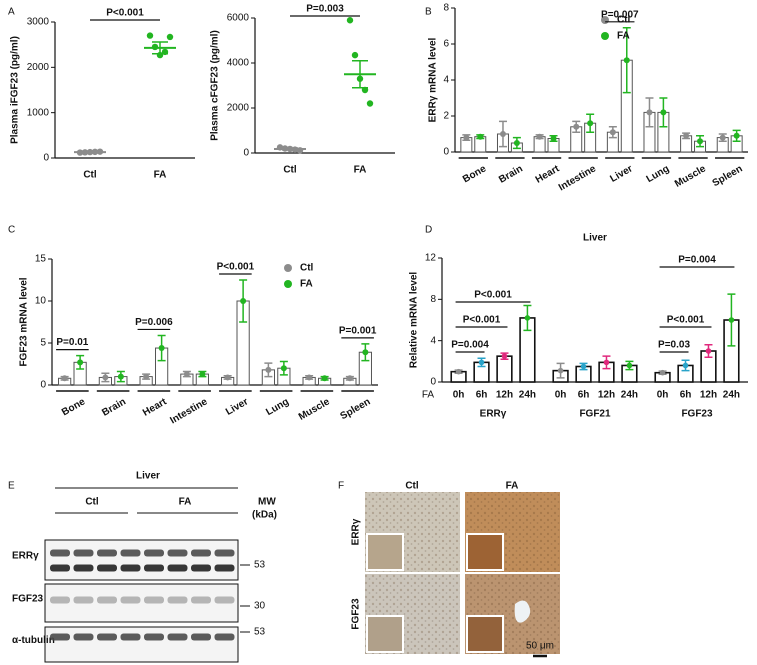  What do you see at coordinates (38, 22) in the screenshot?
I see `y-tick-label: 3000` at bounding box center [38, 22].